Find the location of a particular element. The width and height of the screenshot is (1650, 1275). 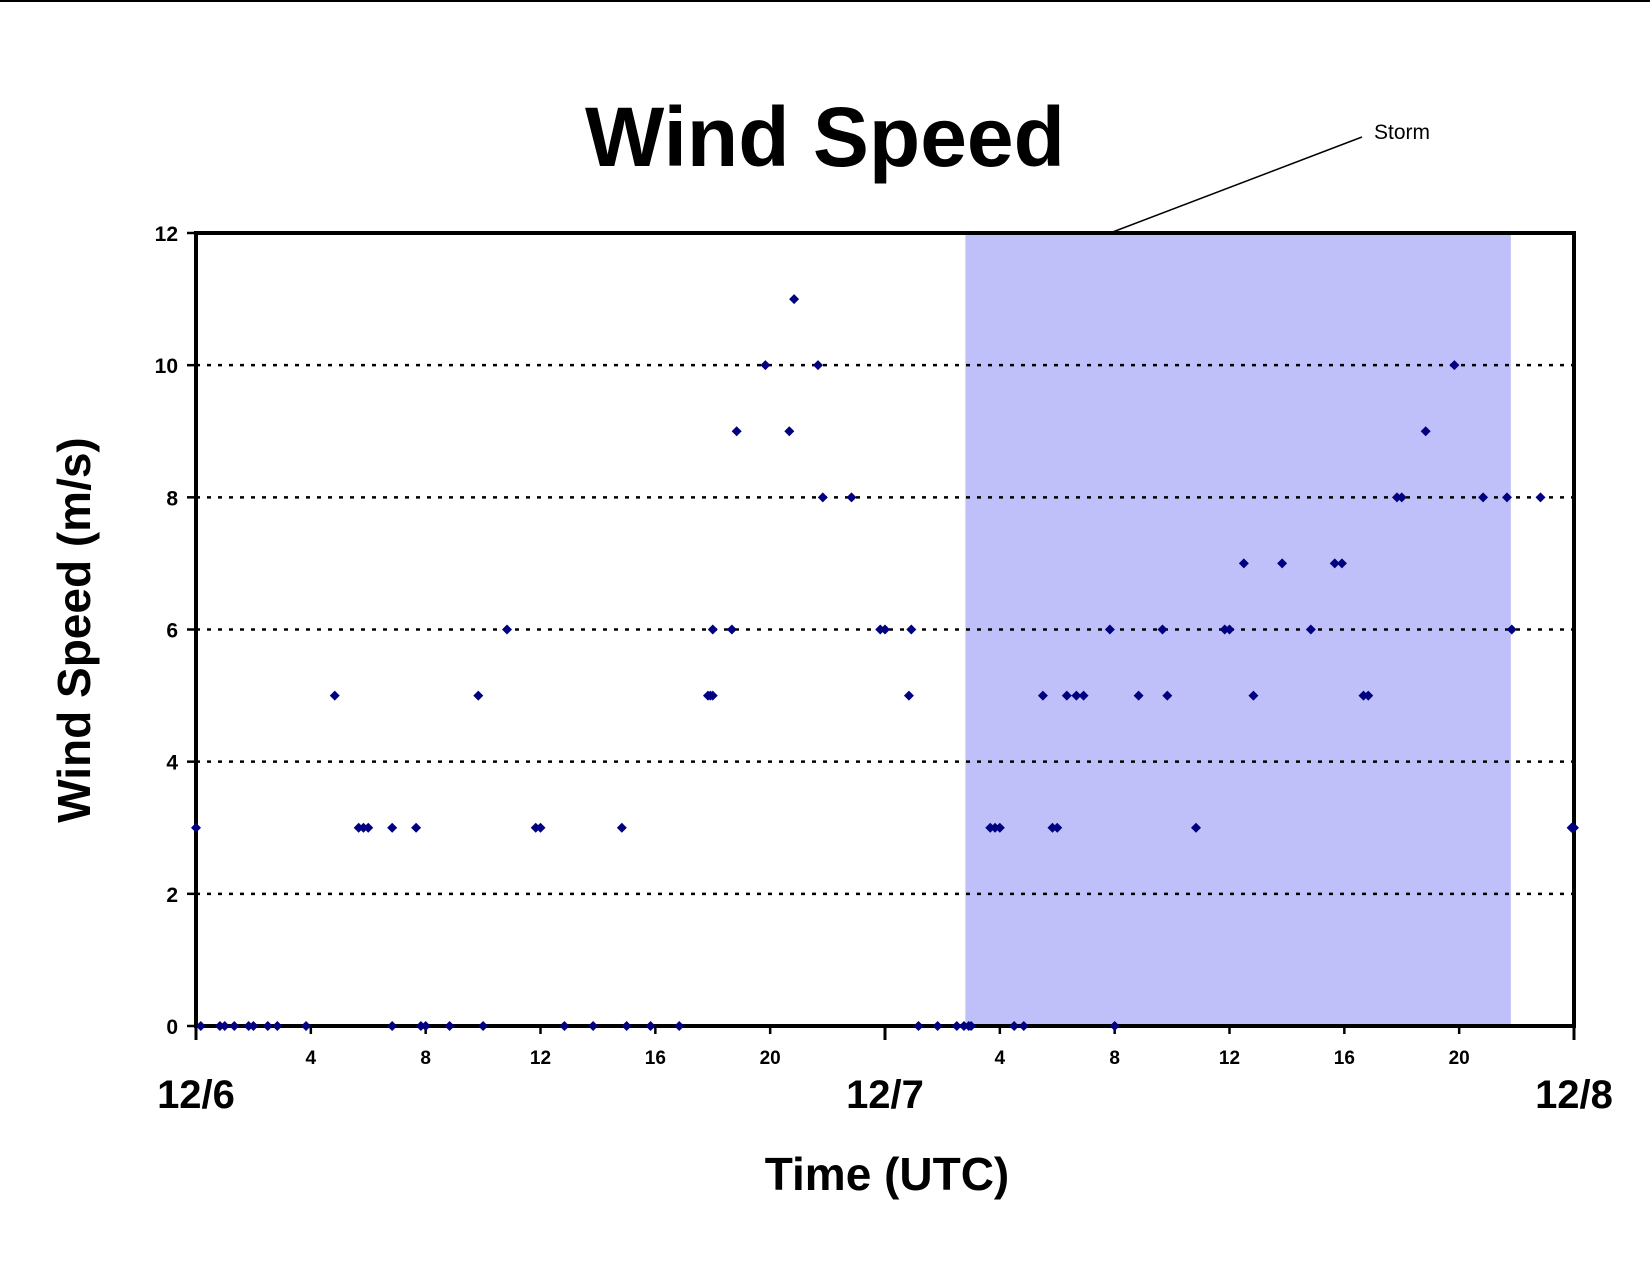

x-day-label: 12/7 is located at coordinates (885, 1095).